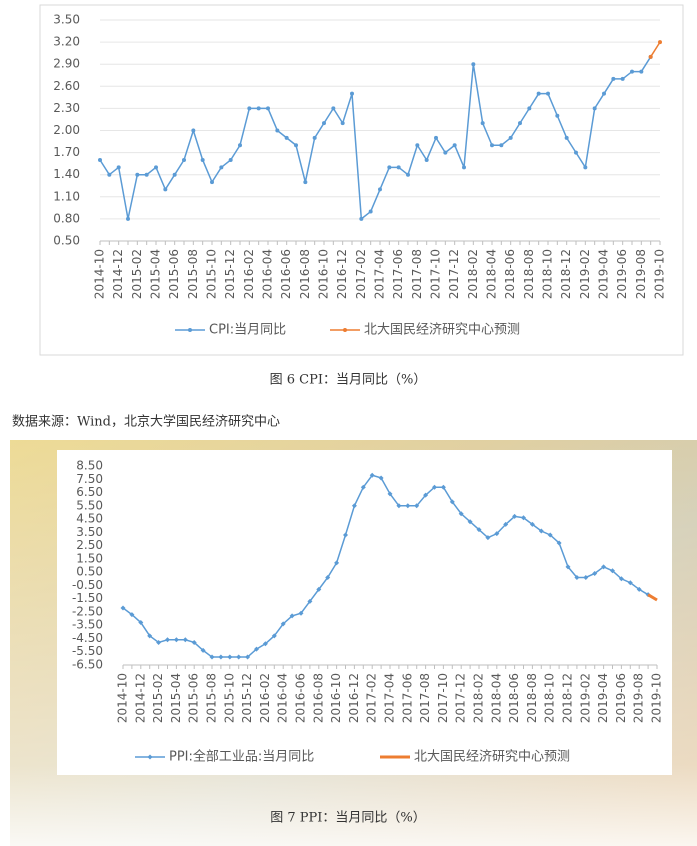 The image size is (697, 846). What do you see at coordinates (66, 20) in the screenshot?
I see `y-tick-label: 3.50` at bounding box center [66, 20].